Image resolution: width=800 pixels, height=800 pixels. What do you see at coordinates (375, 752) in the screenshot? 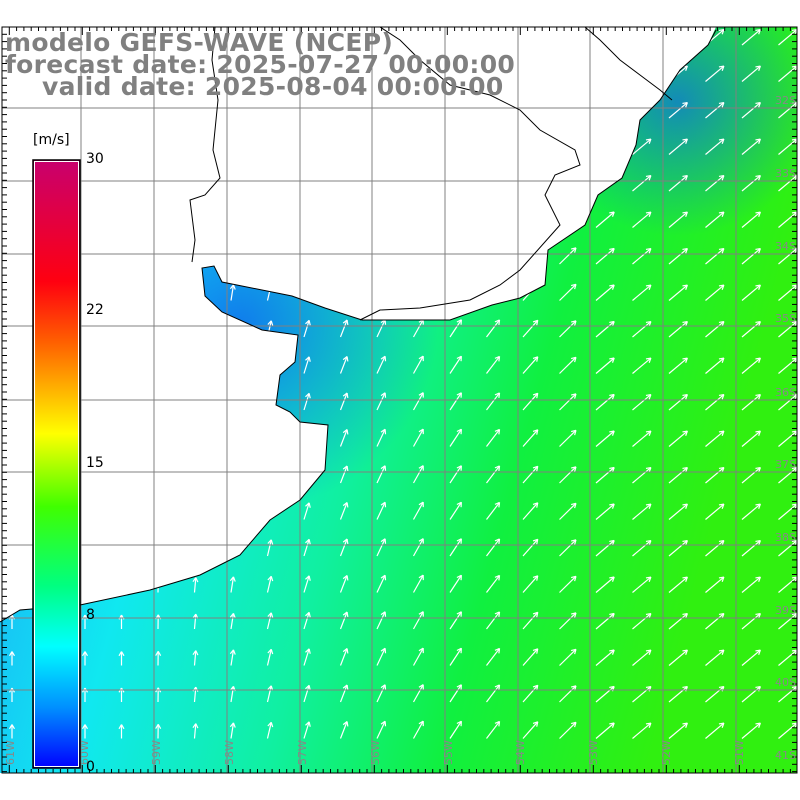
I see `longitude-label: 56W` at bounding box center [375, 752].